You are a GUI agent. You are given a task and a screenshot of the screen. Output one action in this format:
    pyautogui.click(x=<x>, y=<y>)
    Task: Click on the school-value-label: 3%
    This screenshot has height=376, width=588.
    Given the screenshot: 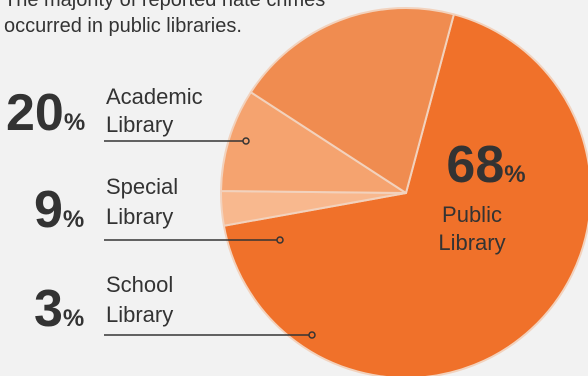 What is the action you would take?
    pyautogui.click(x=59, y=309)
    